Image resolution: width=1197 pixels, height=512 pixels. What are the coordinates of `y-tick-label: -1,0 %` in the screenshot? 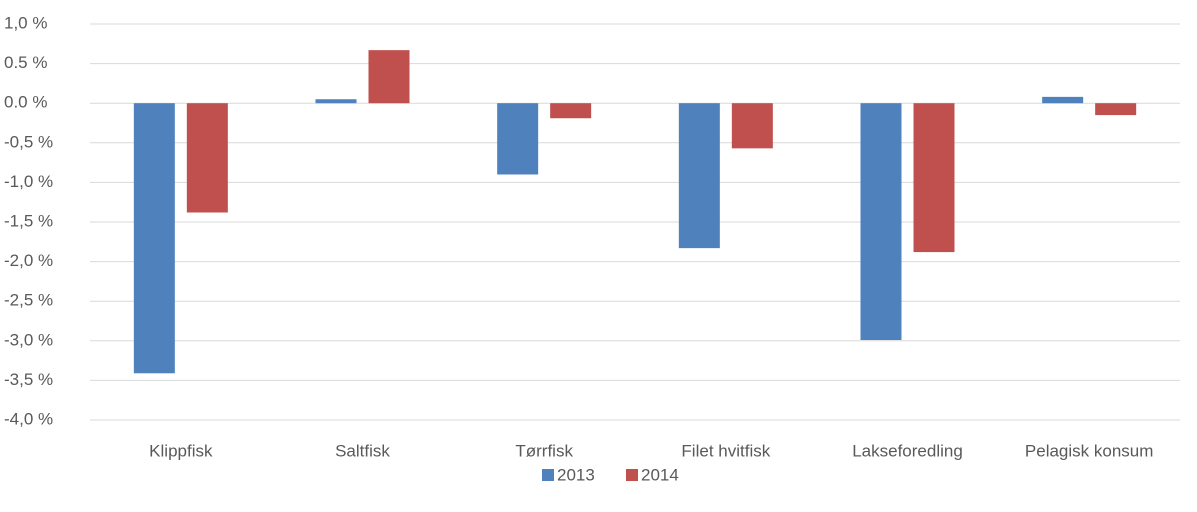 It's located at (28, 181).